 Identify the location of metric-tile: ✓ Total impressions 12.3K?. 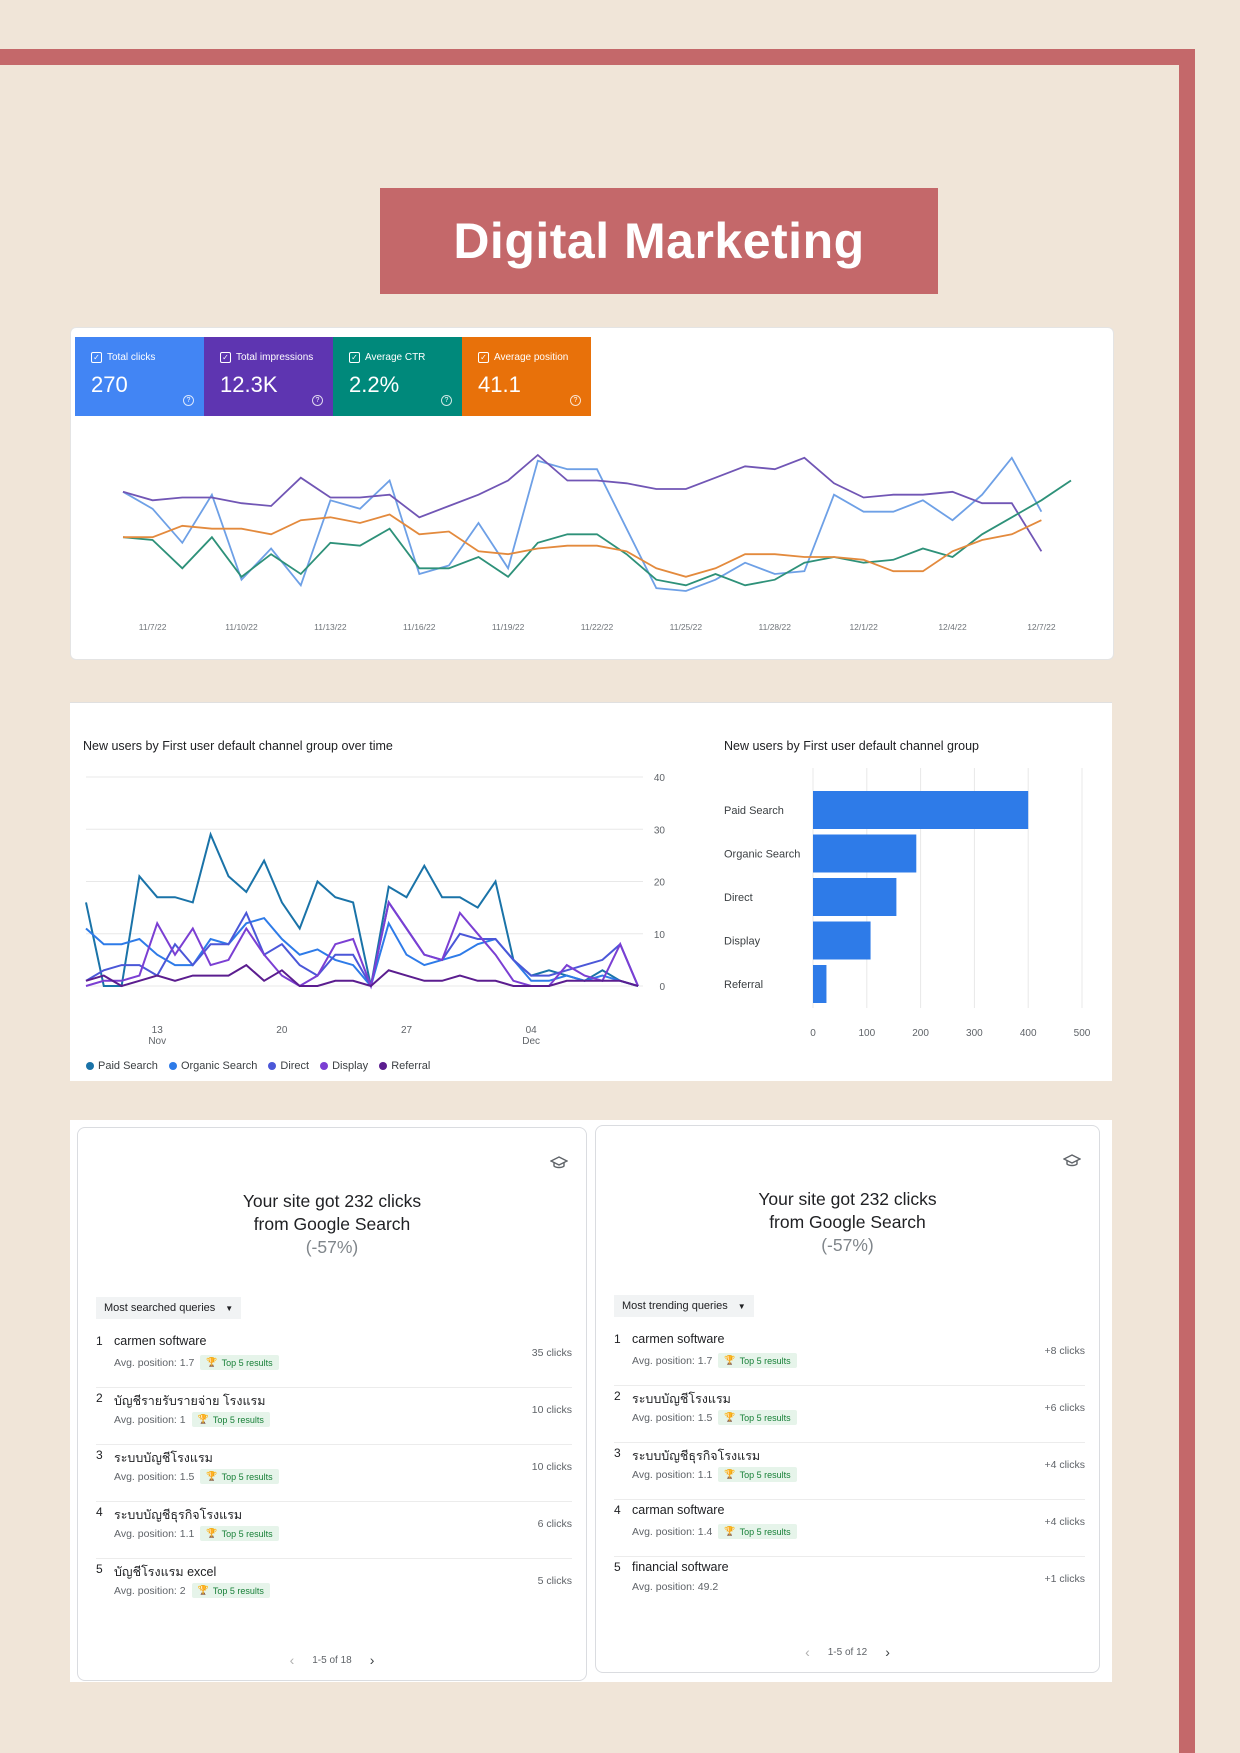
(268, 376).